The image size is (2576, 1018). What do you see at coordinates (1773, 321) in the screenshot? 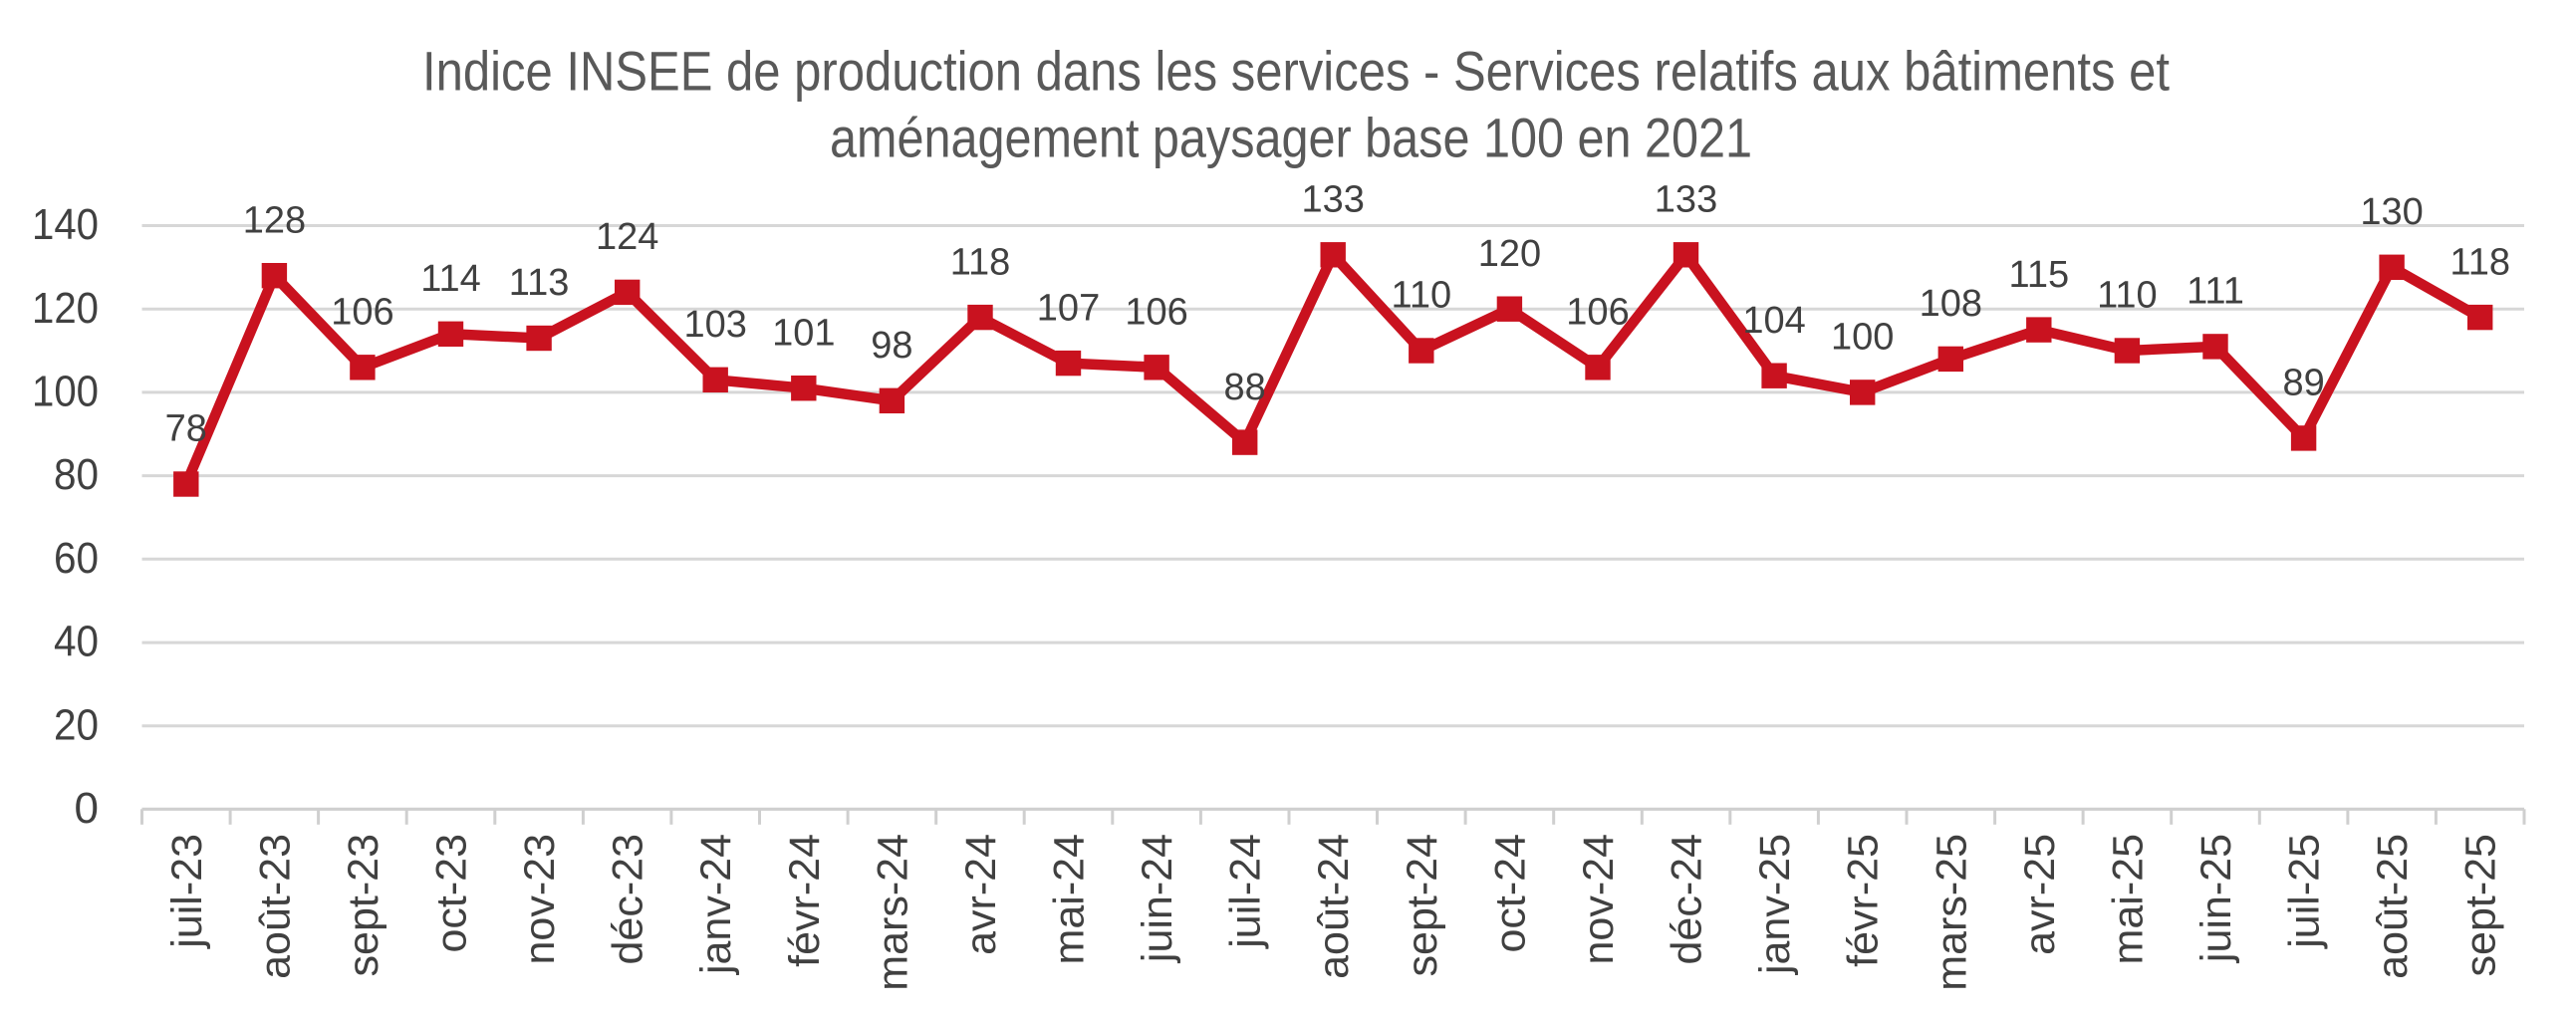
I see `svg-text: 104` at bounding box center [1773, 321].